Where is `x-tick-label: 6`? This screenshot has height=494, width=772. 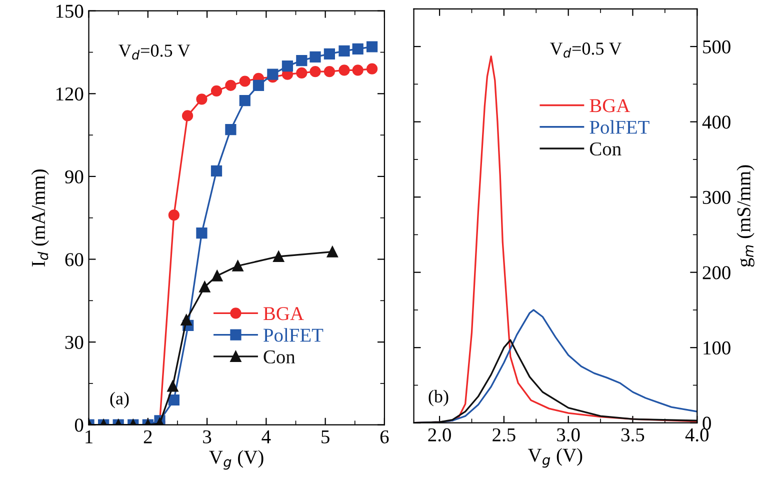
x-tick-label: 6 is located at coordinates (384, 437).